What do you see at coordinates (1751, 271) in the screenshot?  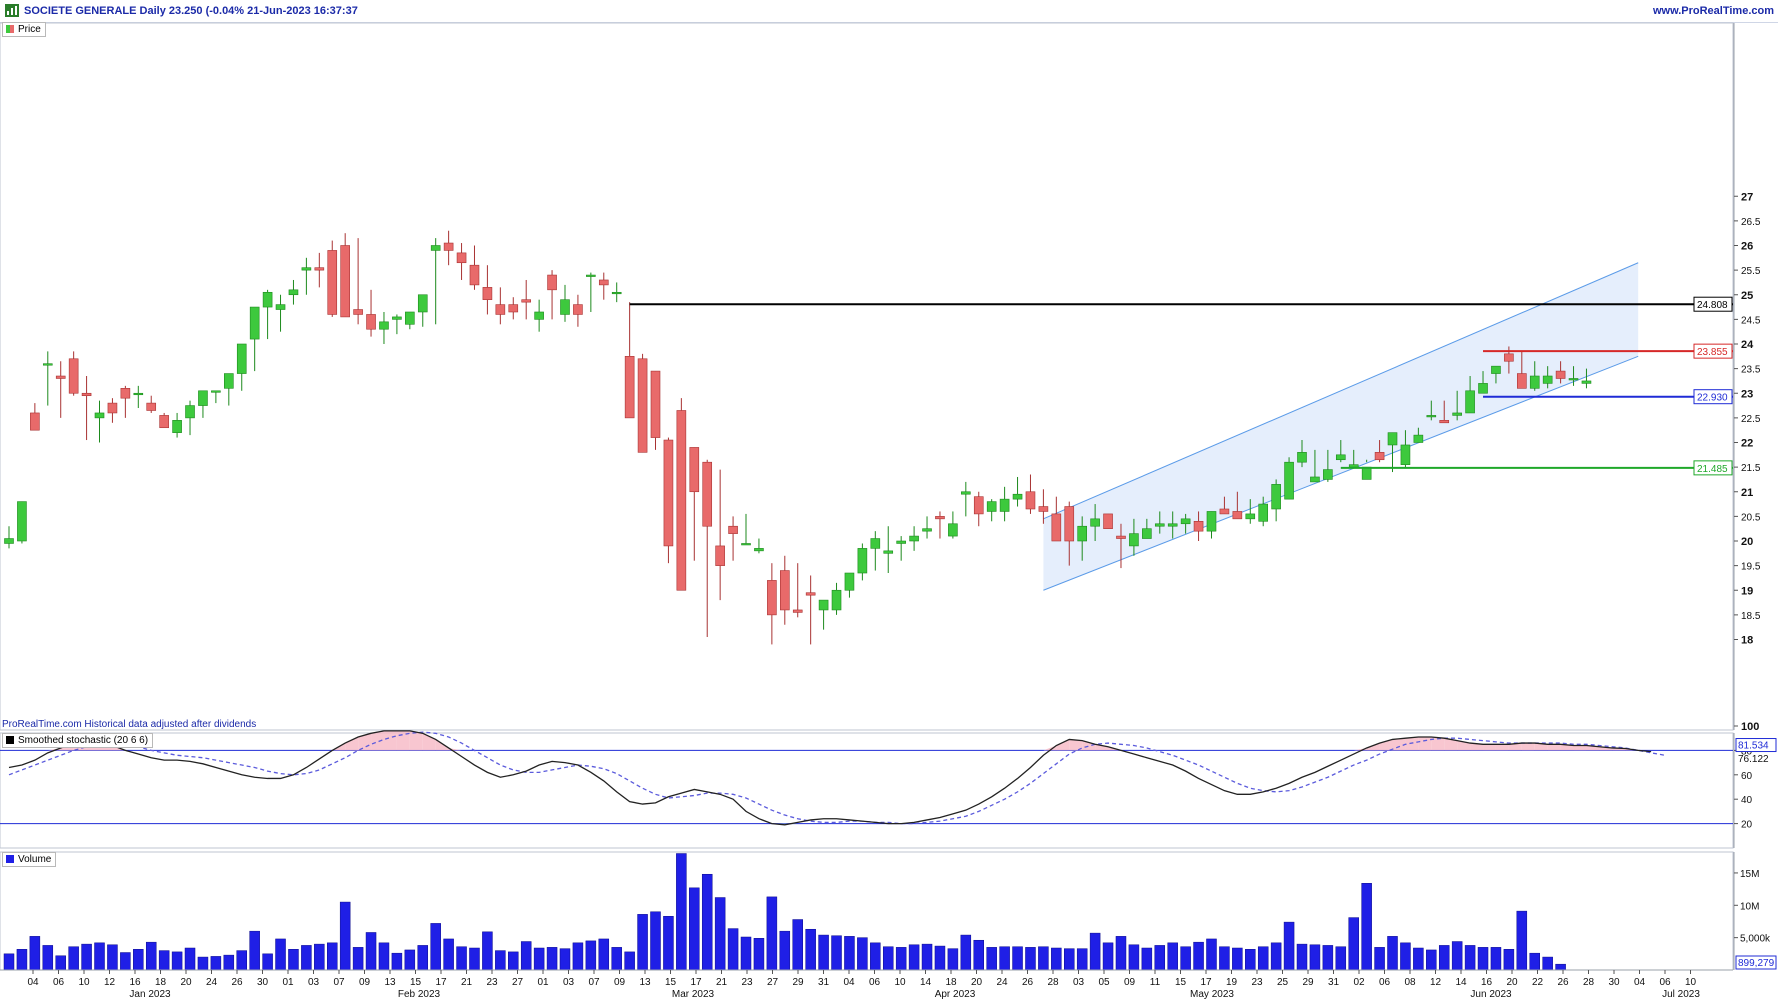 I see `price-y-tick-label: 25.5` at bounding box center [1751, 271].